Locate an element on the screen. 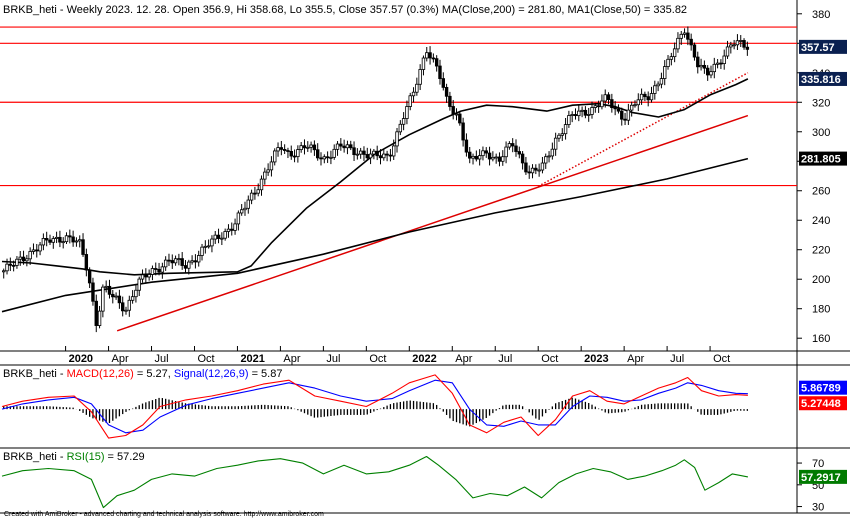 The height and width of the screenshot is (525, 850). rsi-pane-title: BRKB_heti - RSI(15) = 57.29 is located at coordinates (74, 457).